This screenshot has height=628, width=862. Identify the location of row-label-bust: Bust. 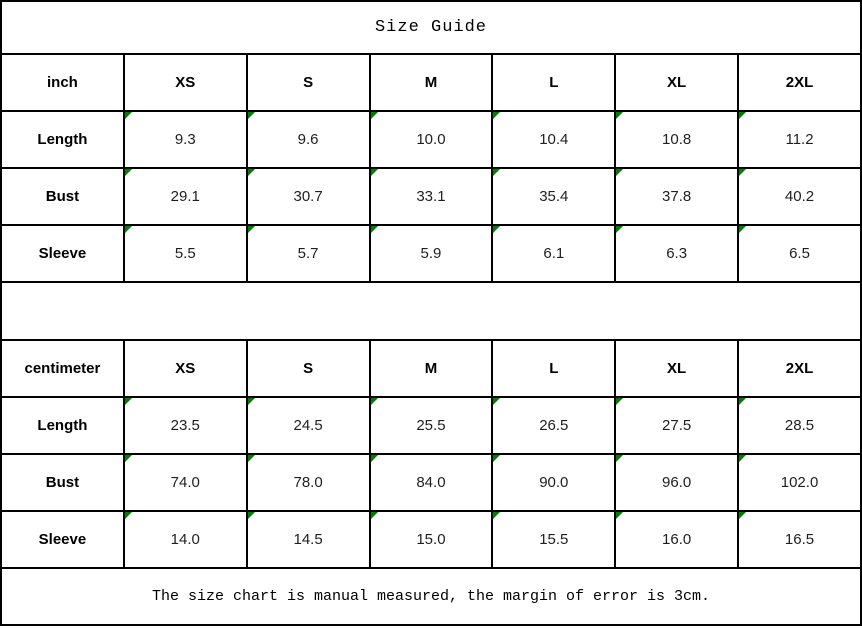
(62, 196).